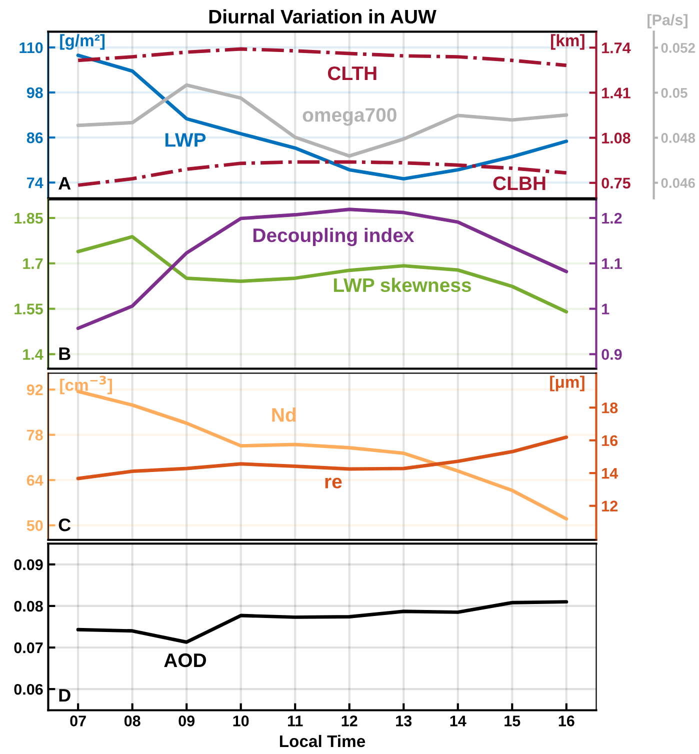  Describe the element at coordinates (31, 48) in the screenshot. I see `y-tick-label: 110` at that location.